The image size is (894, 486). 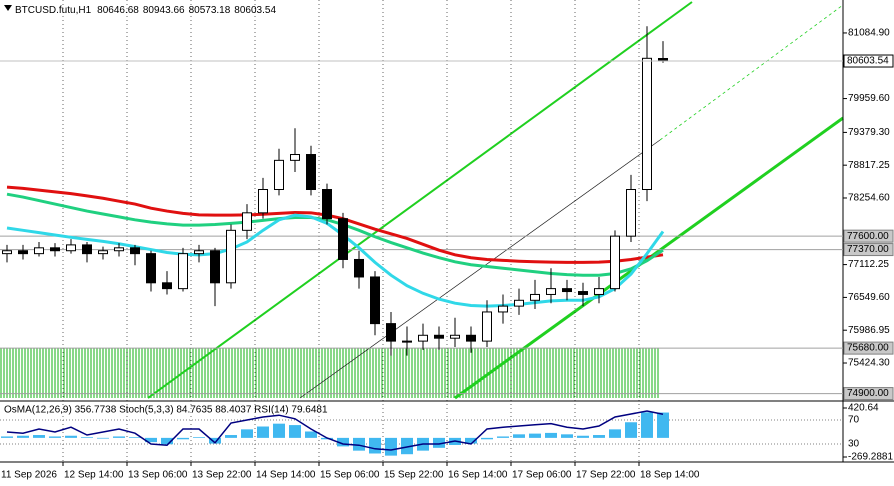 What do you see at coordinates (869, 165) in the screenshot?
I see `y-tick-label: 78817.25` at bounding box center [869, 165].